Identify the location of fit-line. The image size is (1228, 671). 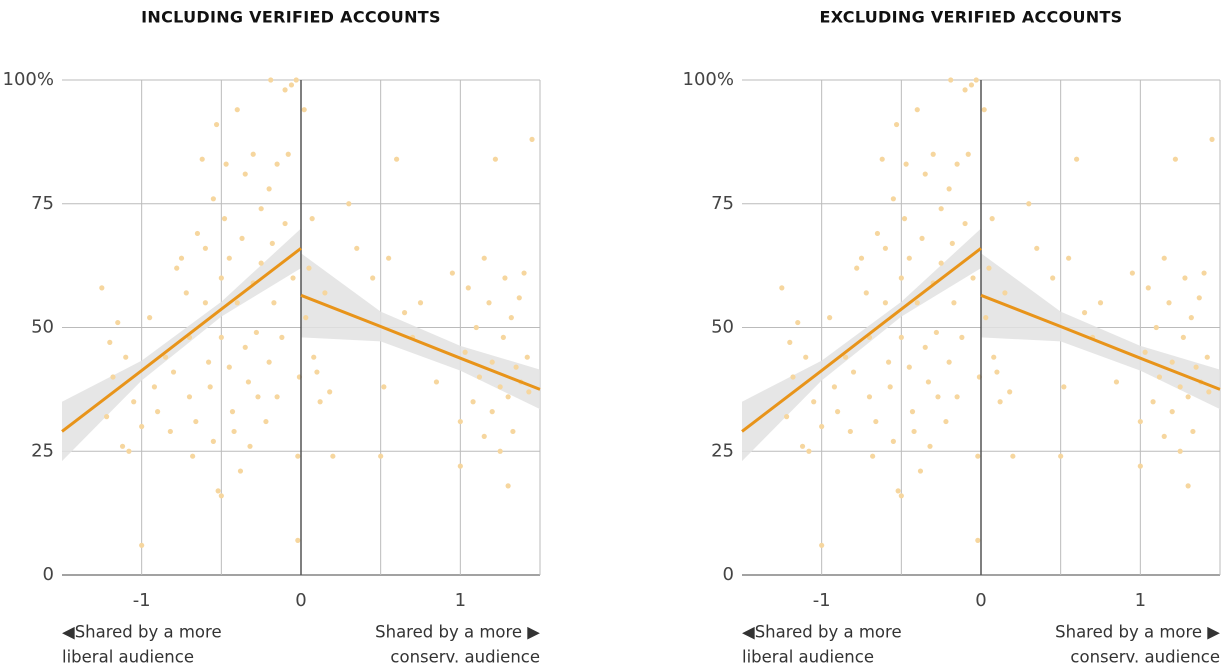
(420, 342).